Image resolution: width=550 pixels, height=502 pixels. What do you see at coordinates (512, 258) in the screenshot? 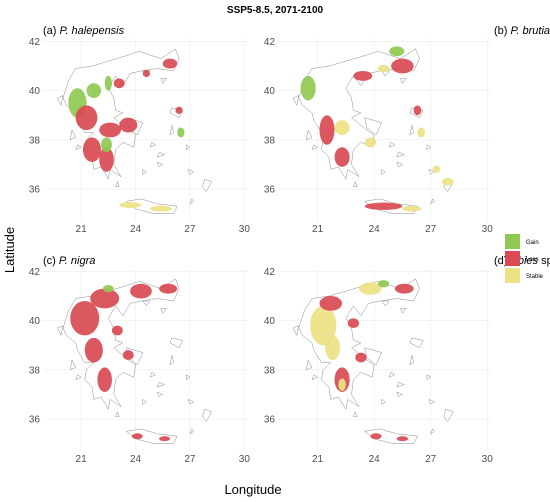
I see `legend-swatch-loss` at bounding box center [512, 258].